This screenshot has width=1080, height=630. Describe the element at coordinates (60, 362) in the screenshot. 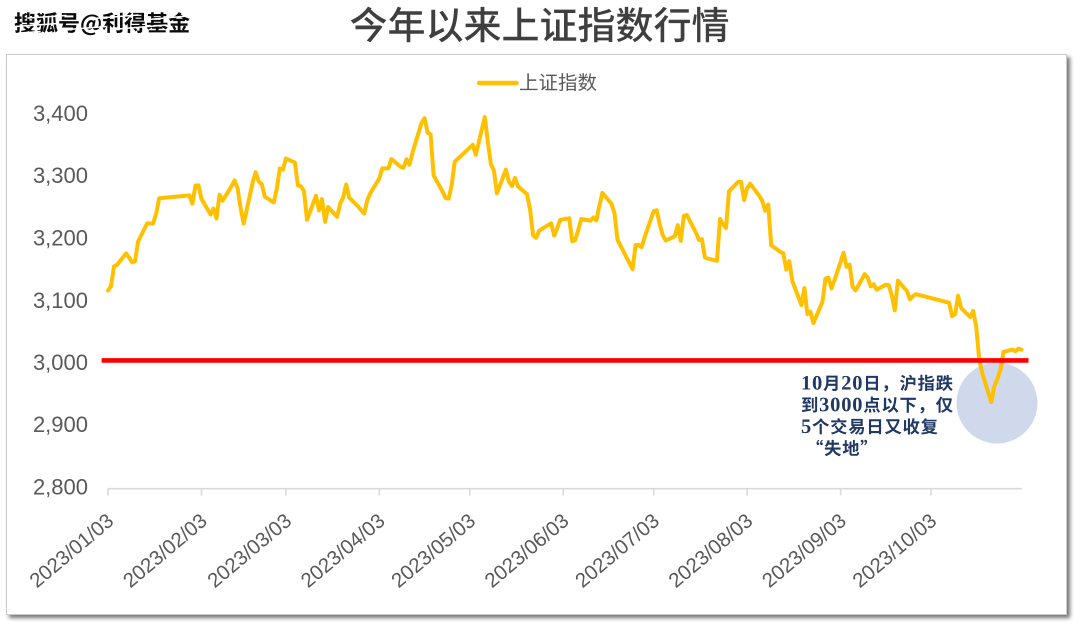

I see `svg-text: 3,000` at that location.